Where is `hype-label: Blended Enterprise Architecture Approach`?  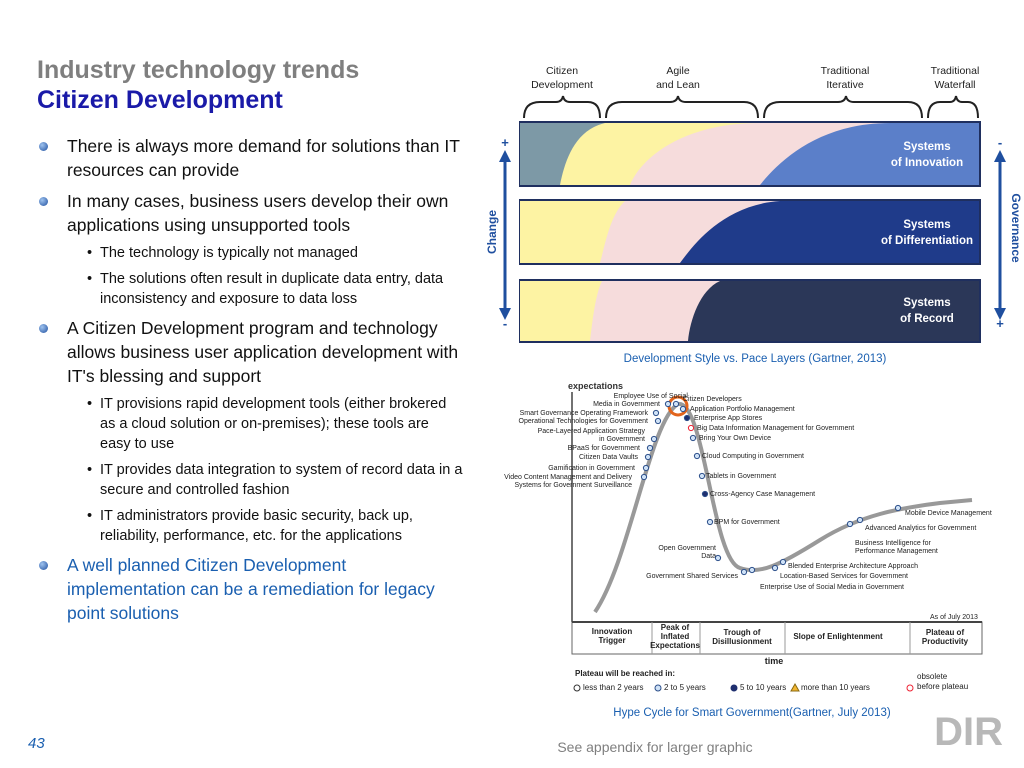
hype-label: Blended Enterprise Architecture Approach is located at coordinates (853, 566).